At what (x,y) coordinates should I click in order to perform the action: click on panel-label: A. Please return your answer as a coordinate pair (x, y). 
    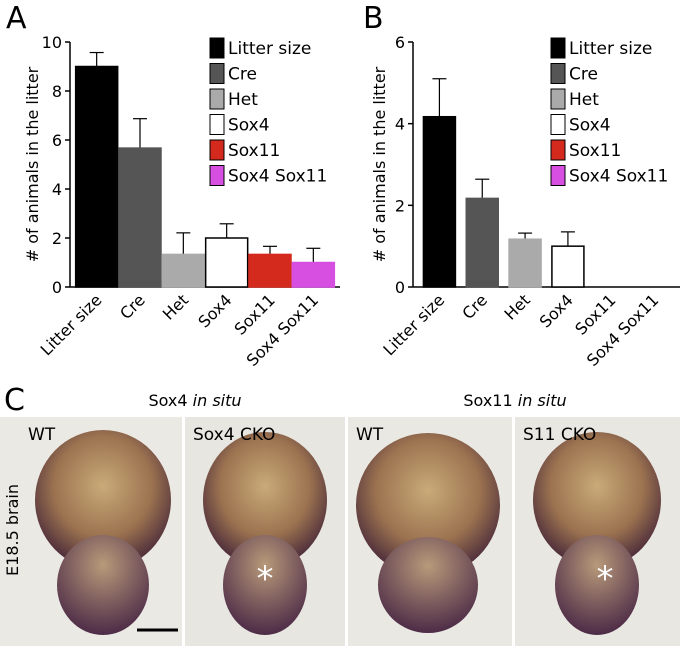
    Looking at the image, I should click on (16, 18).